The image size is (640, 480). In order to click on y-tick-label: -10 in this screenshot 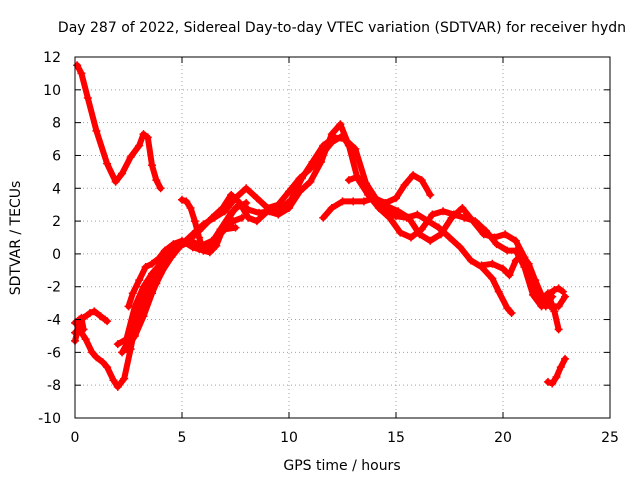, I will do `click(49, 419)`.